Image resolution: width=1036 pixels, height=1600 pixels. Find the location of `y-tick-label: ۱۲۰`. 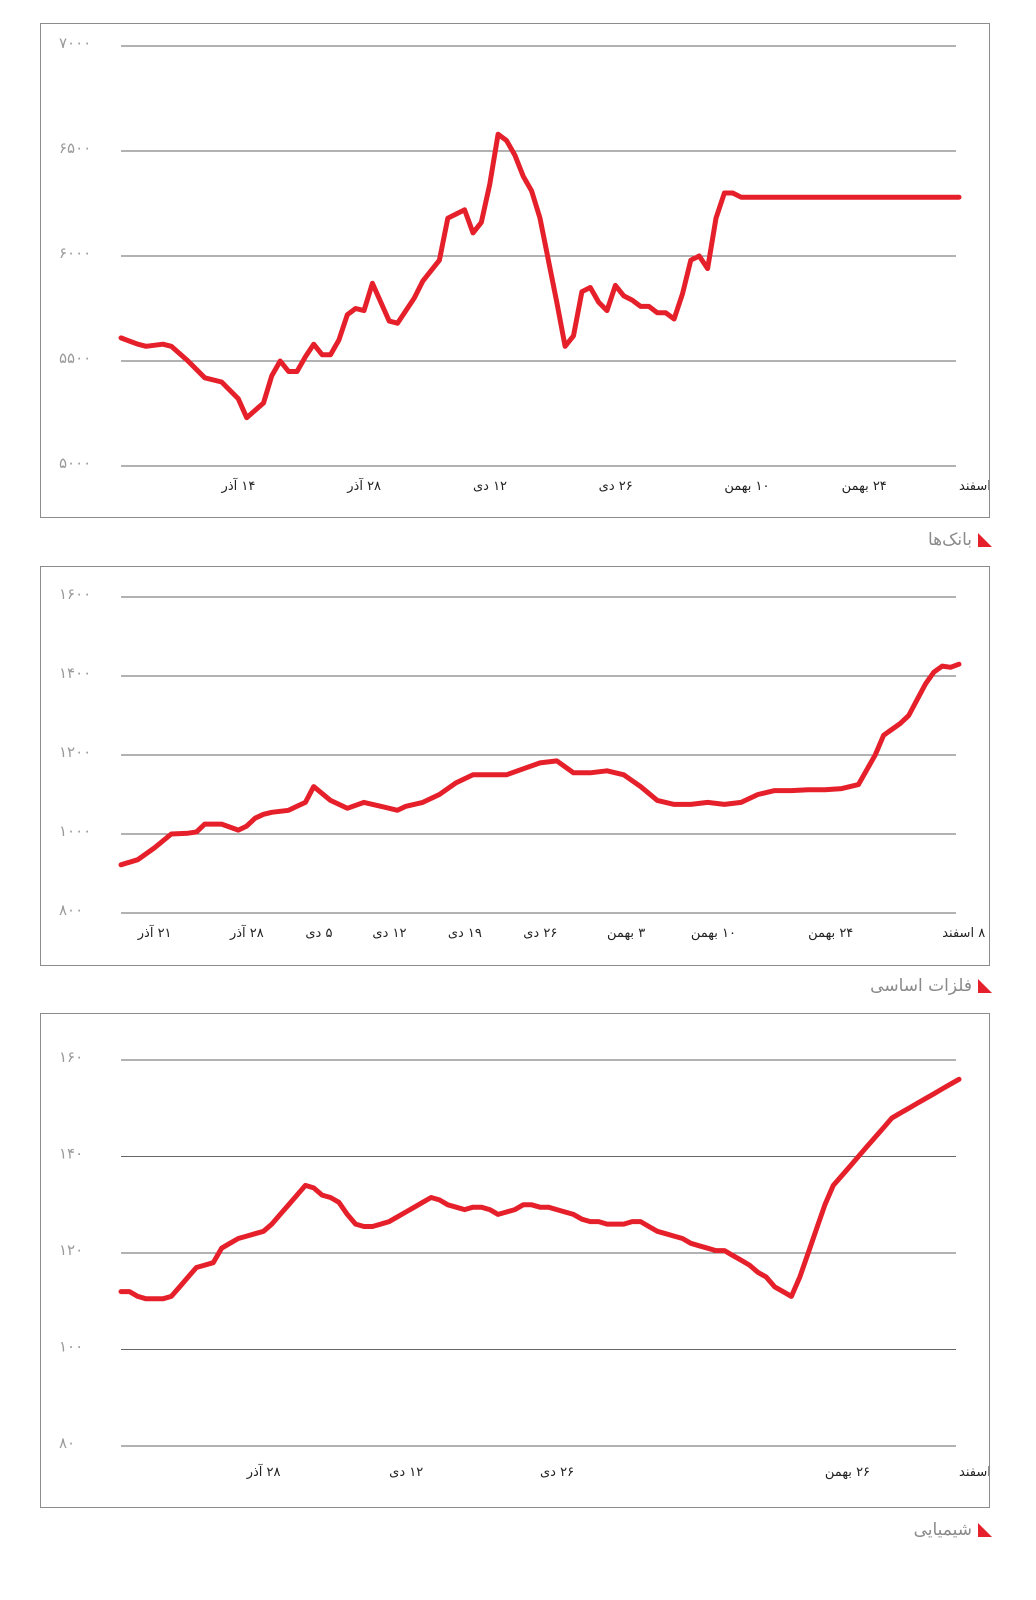

y-tick-label: ۱۲۰ is located at coordinates (71, 1250).